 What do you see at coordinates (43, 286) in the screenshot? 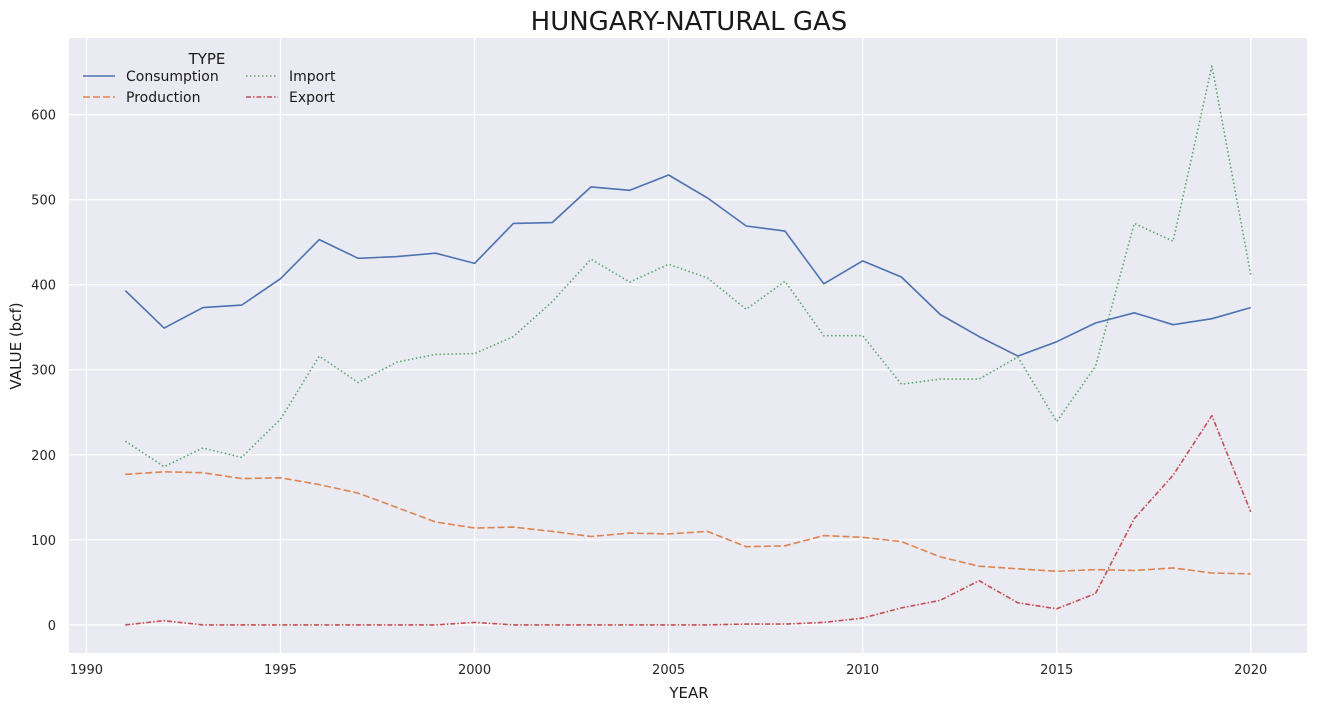
I see `y-tick-label: 400` at bounding box center [43, 286].